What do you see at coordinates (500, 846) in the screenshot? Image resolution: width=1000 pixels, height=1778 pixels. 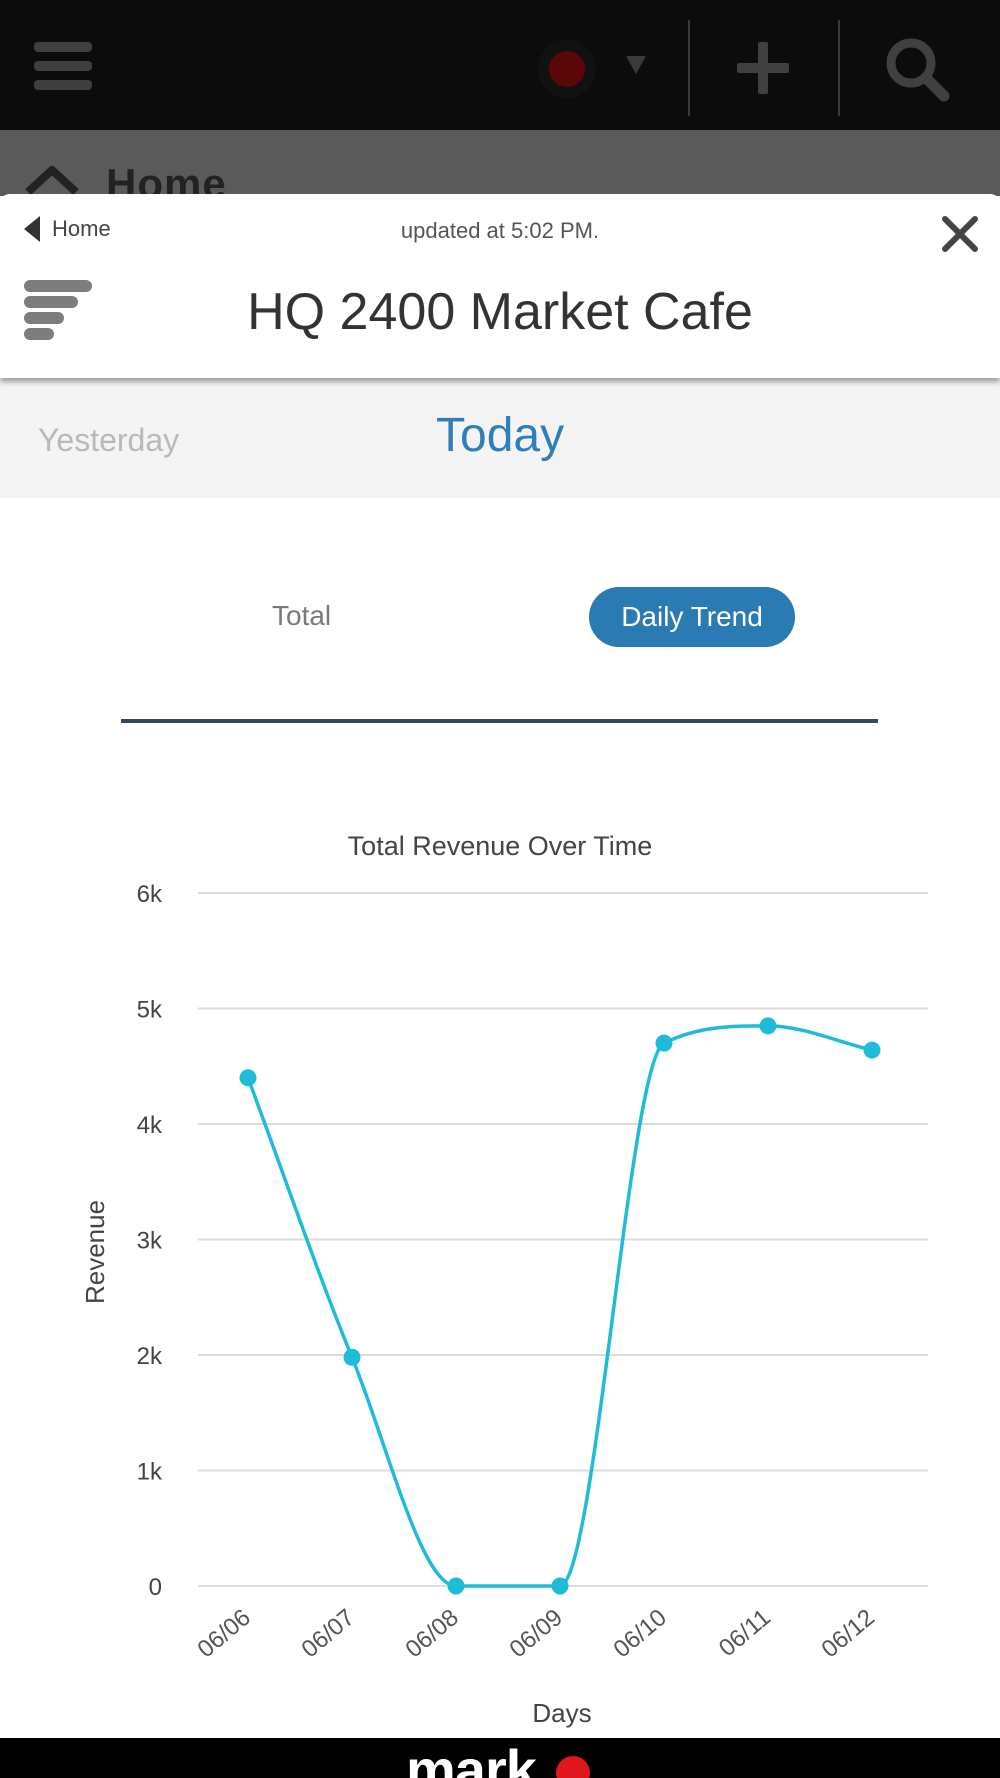 I see `chart-title: Total Revenue Over Time` at bounding box center [500, 846].